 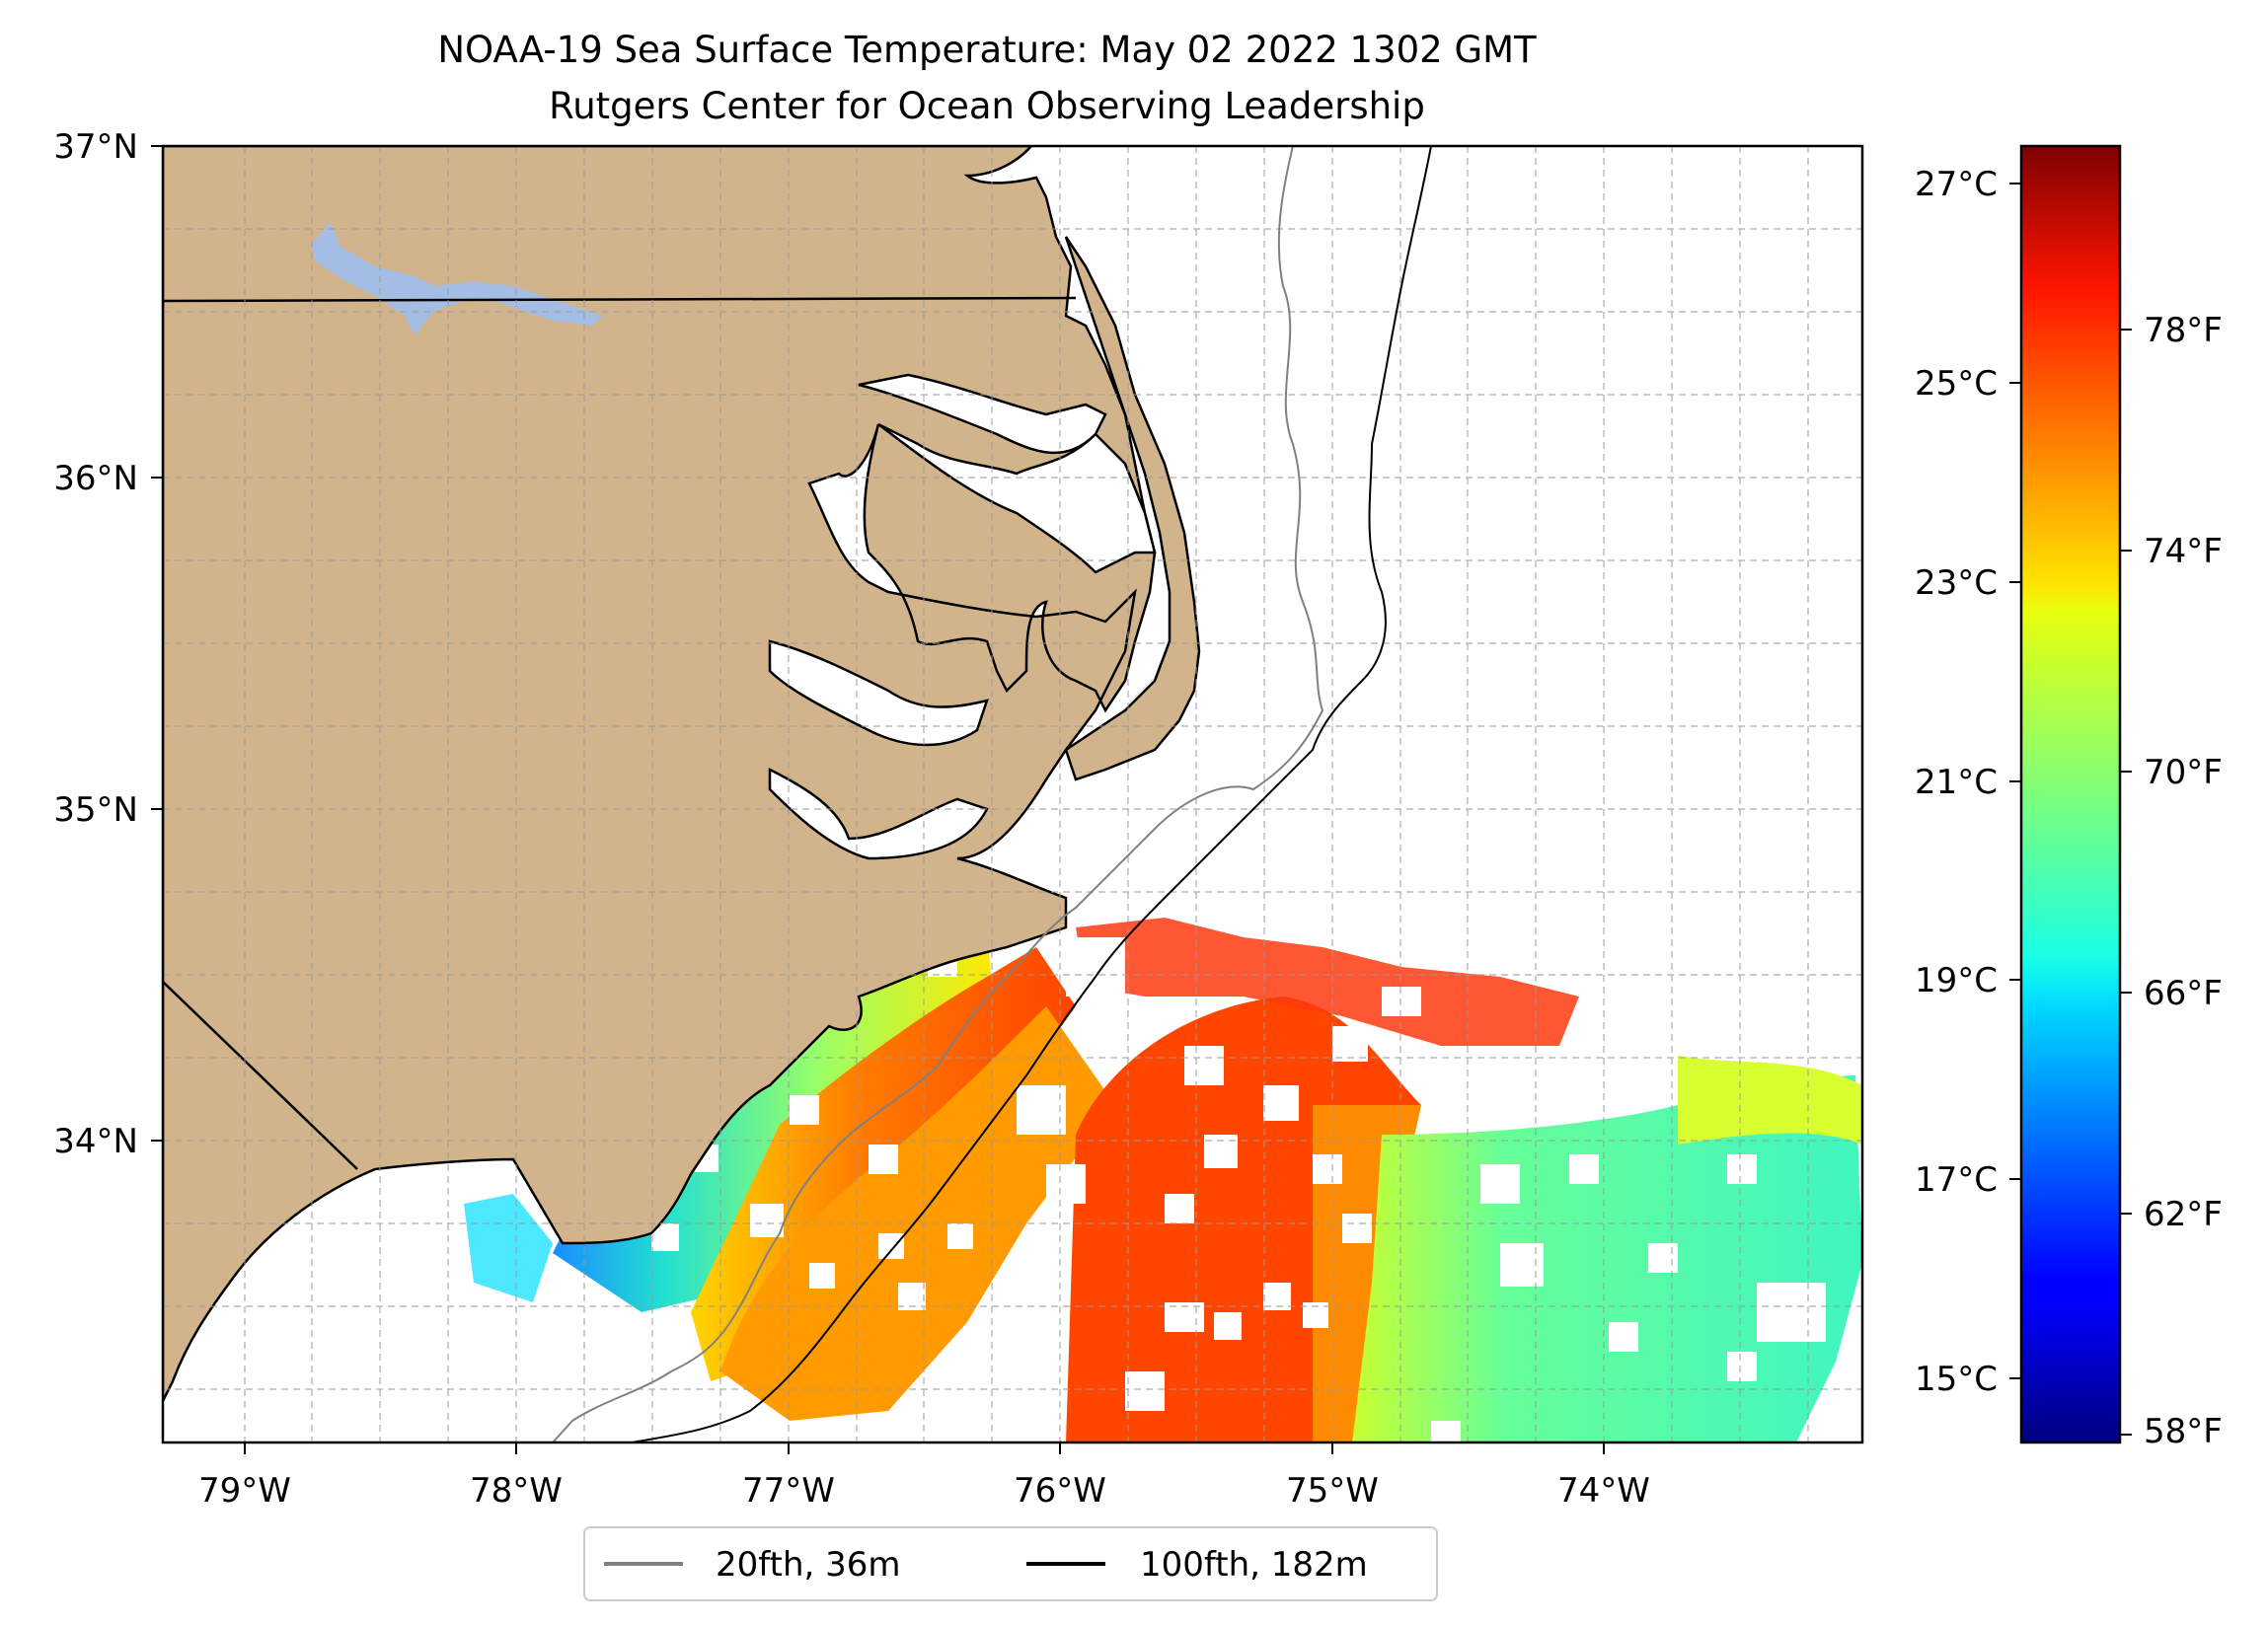 I want to click on pamlico-sound, so click(x=1017, y=498).